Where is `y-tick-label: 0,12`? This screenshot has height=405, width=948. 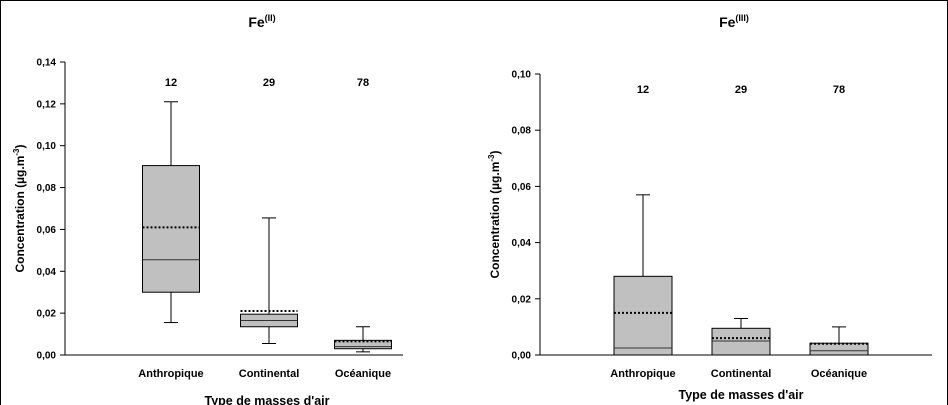
y-tick-label: 0,12 is located at coordinates (47, 104).